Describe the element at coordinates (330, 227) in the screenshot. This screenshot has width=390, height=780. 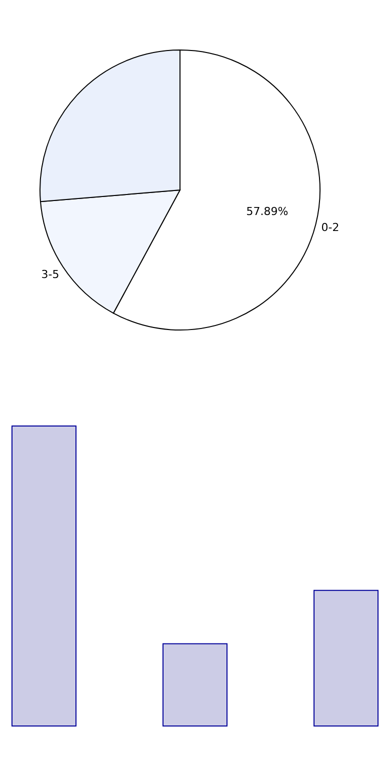
I see `slice-label: 0-2` at that location.